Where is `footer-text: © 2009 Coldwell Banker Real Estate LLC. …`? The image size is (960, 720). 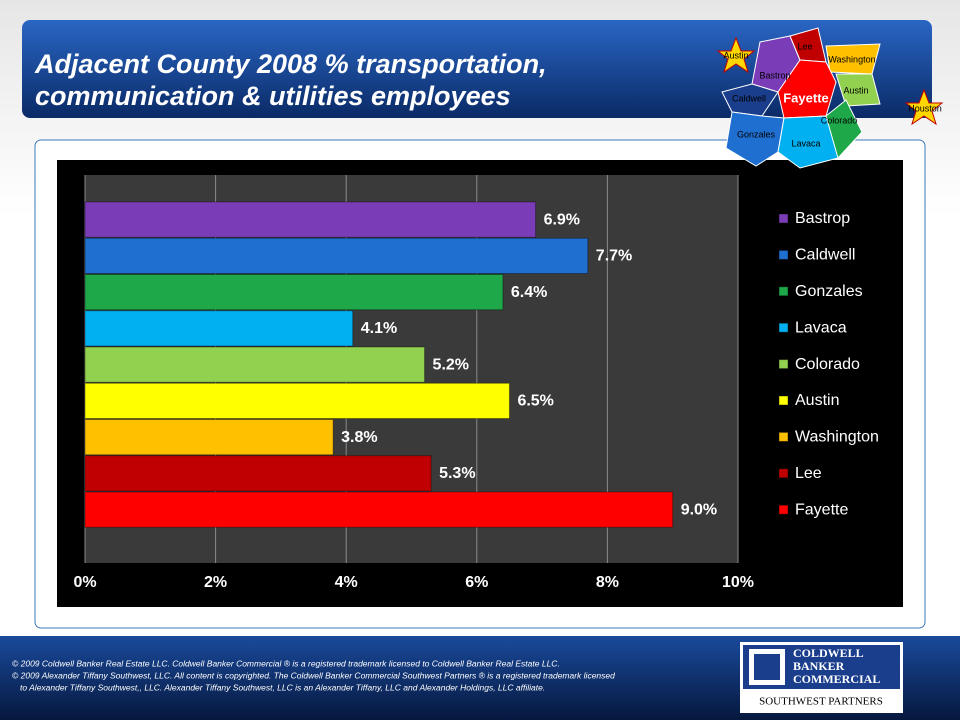 footer-text: © 2009 Coldwell Banker Real Estate LLC. … is located at coordinates (286, 663).